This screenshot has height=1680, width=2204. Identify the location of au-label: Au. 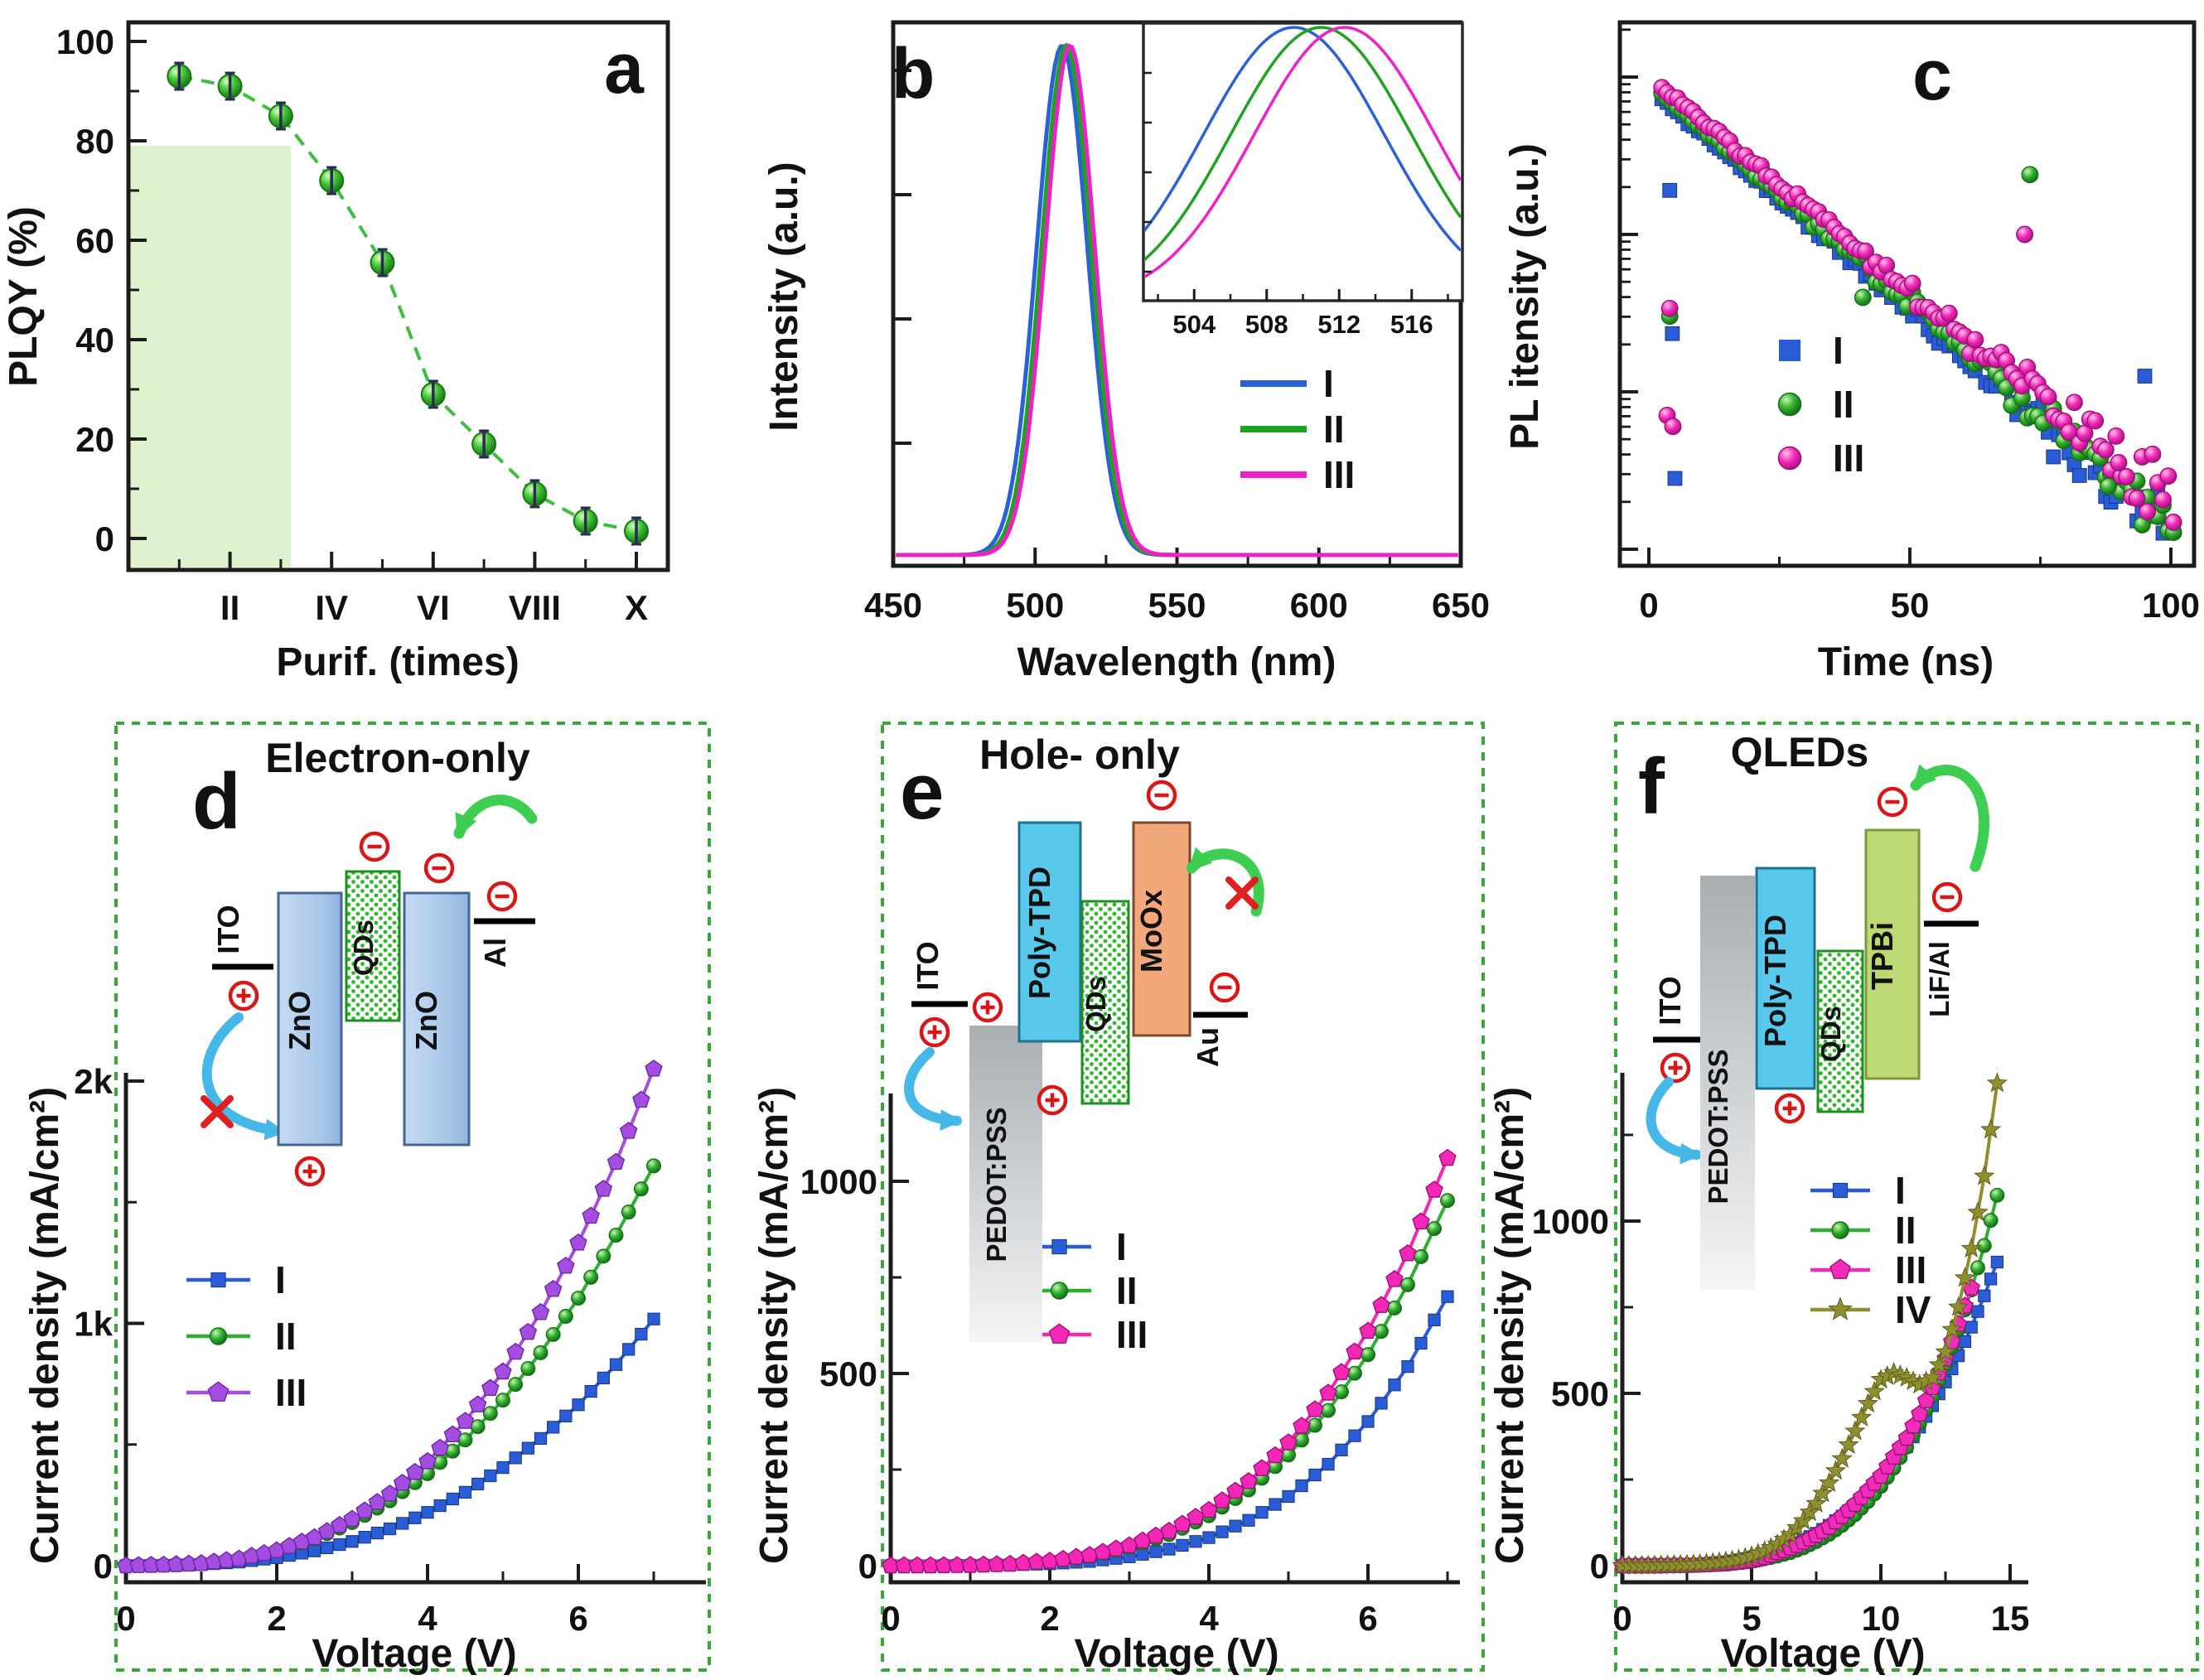
(1208, 1047).